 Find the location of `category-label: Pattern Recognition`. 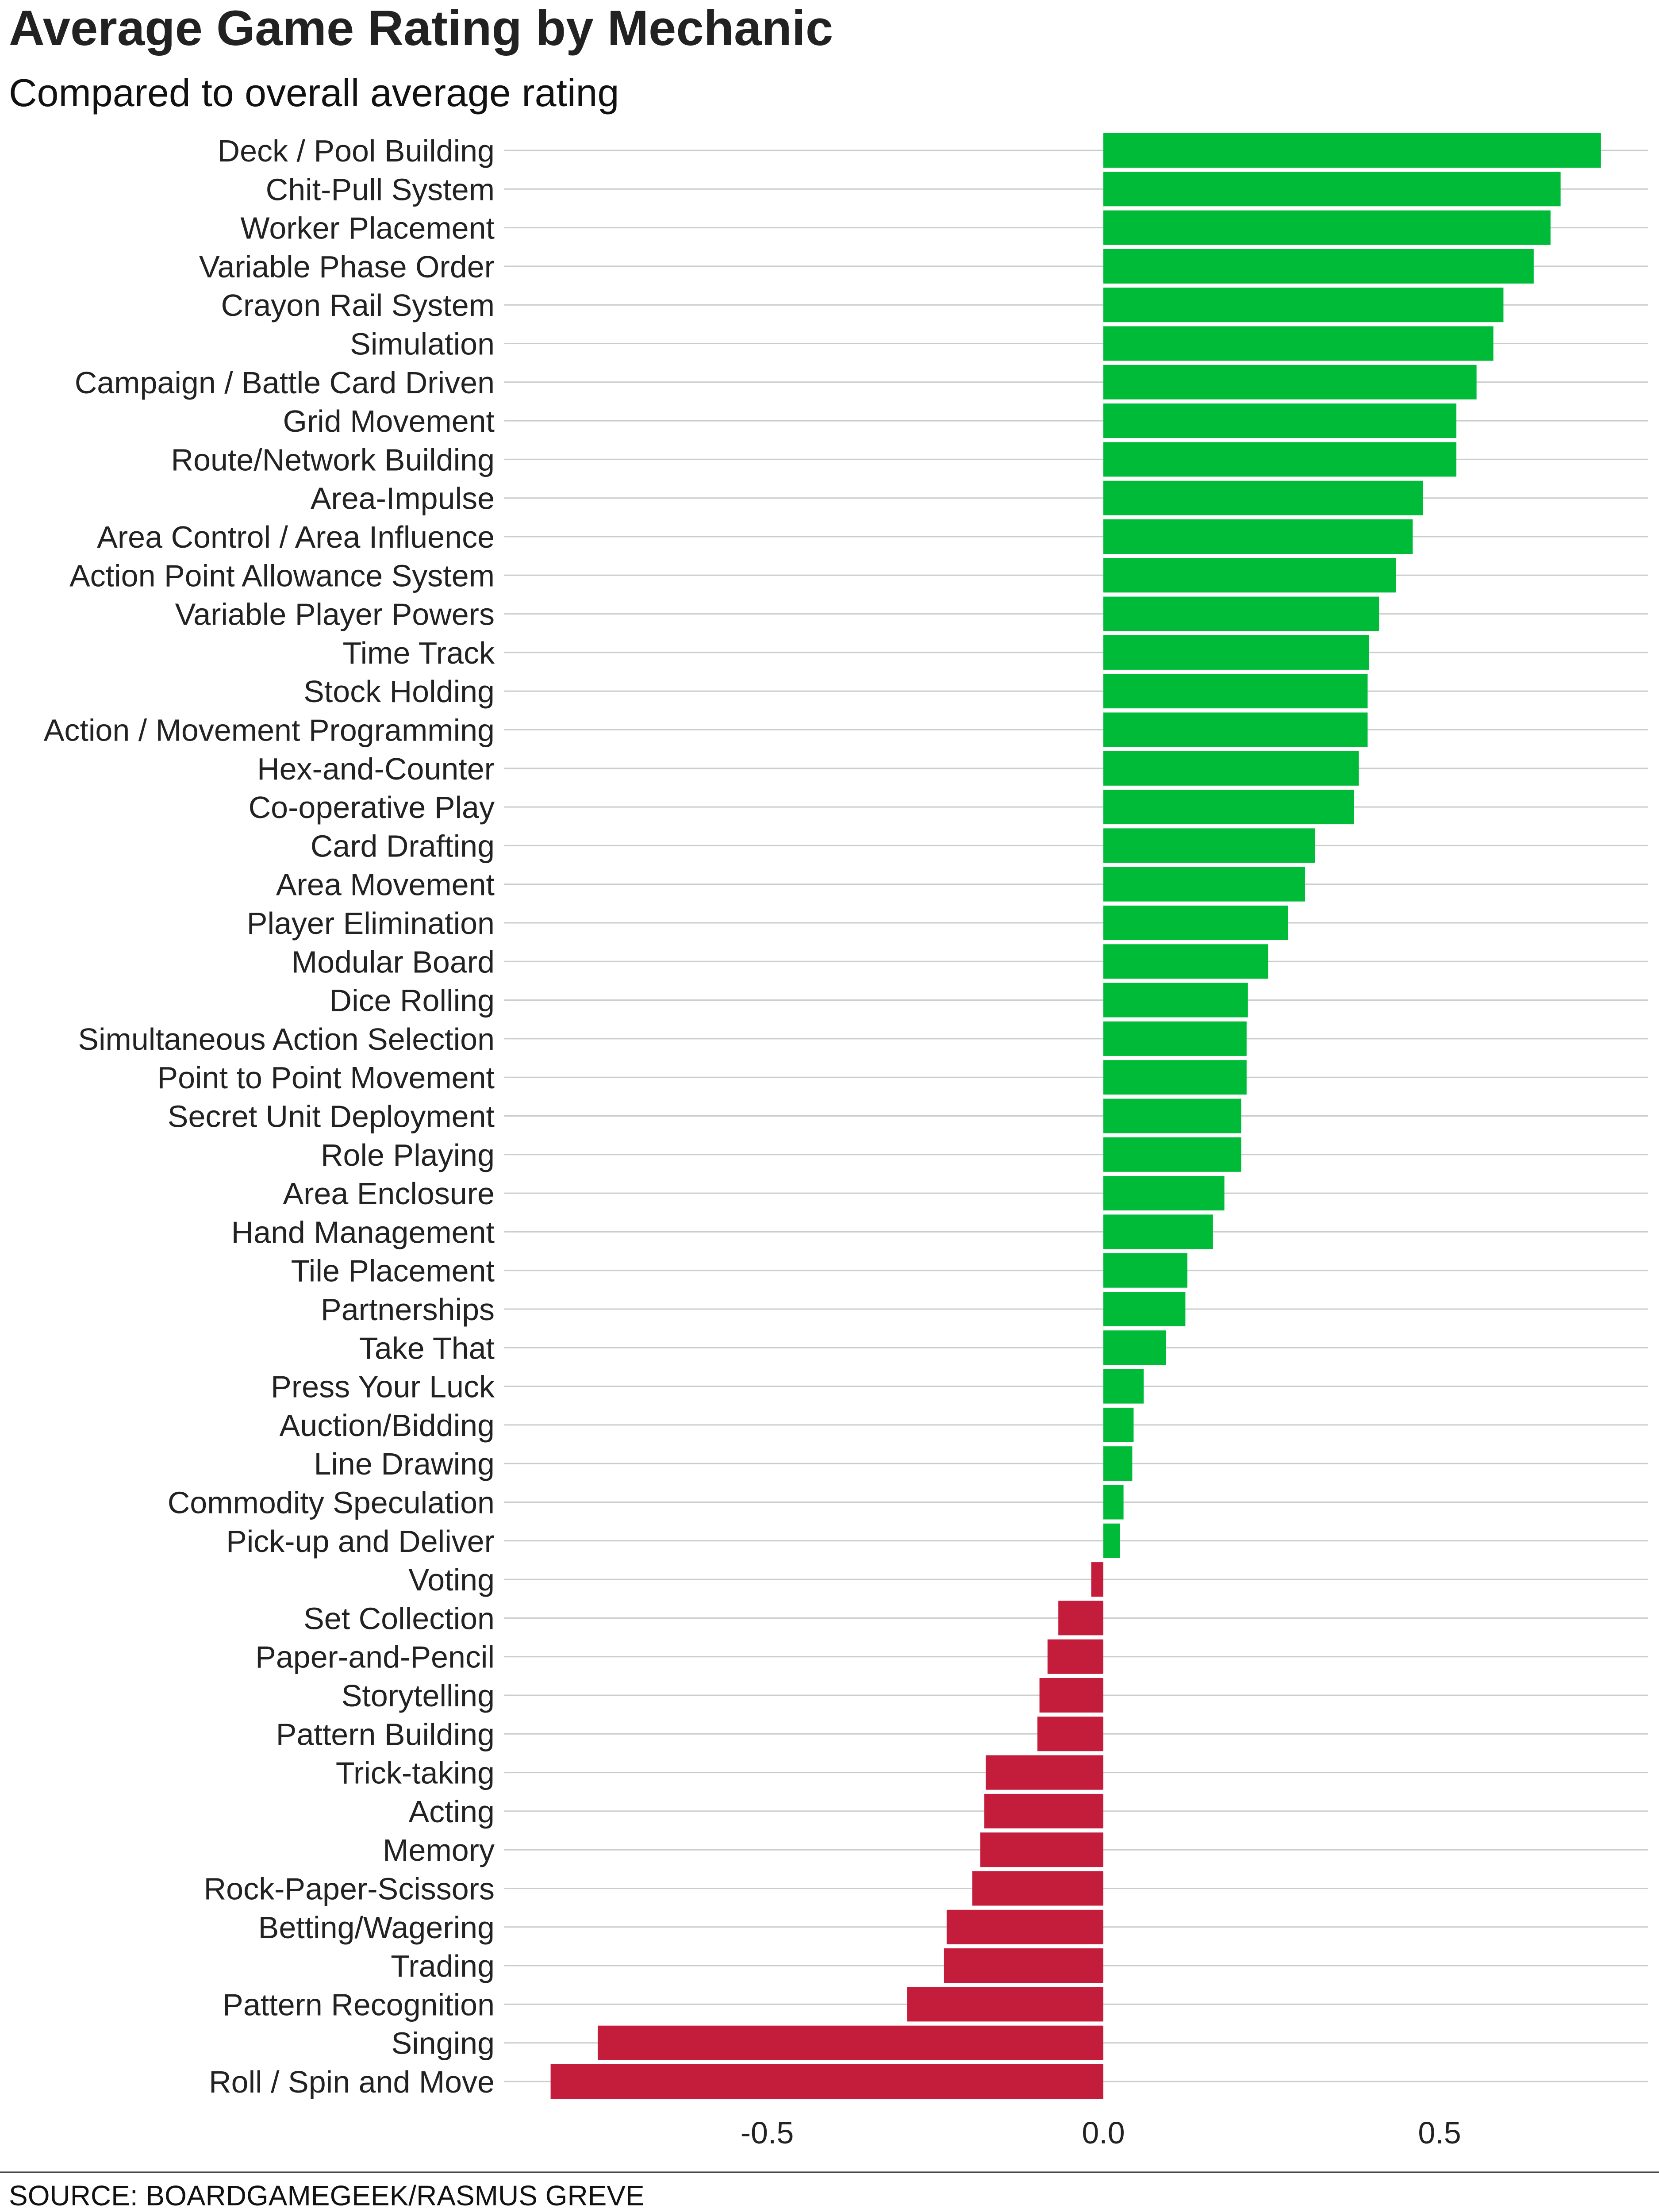

category-label: Pattern Recognition is located at coordinates (359, 2004).